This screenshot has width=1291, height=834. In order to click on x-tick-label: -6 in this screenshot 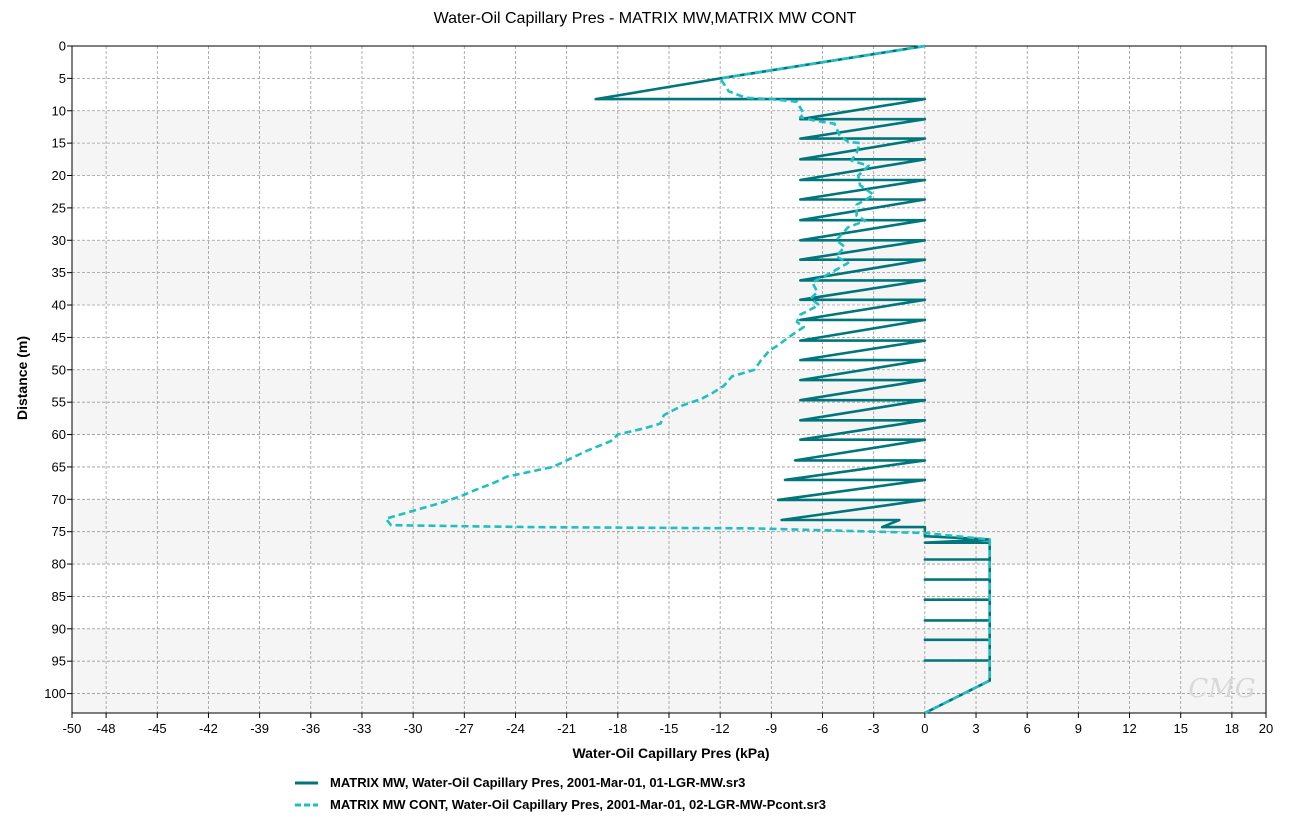, I will do `click(823, 728)`.